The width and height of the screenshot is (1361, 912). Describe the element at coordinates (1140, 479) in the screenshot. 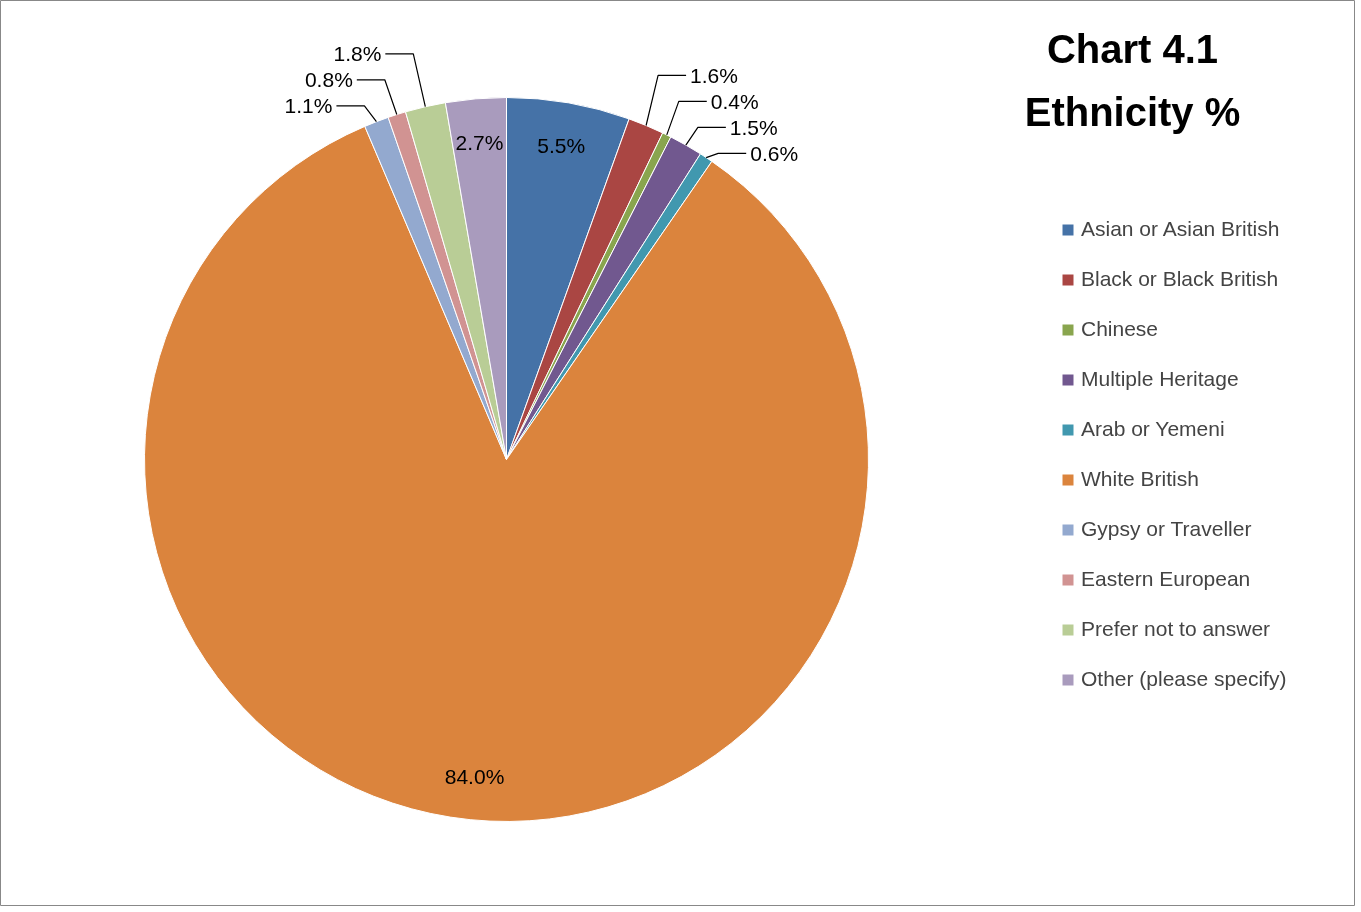

I see `legend-label: White British` at that location.